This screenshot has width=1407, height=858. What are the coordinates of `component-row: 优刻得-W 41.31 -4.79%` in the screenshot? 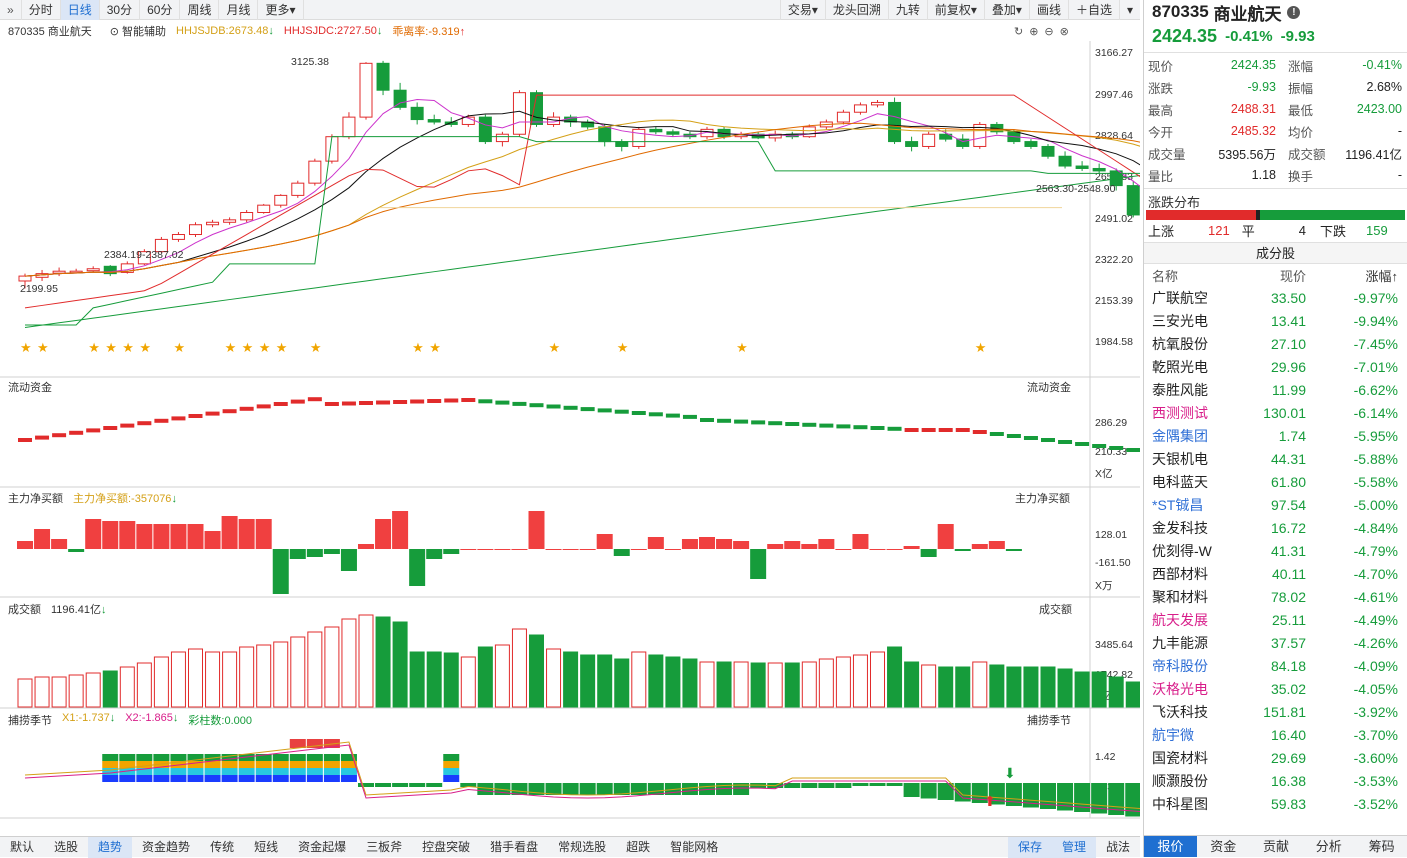 It's located at (1275, 550).